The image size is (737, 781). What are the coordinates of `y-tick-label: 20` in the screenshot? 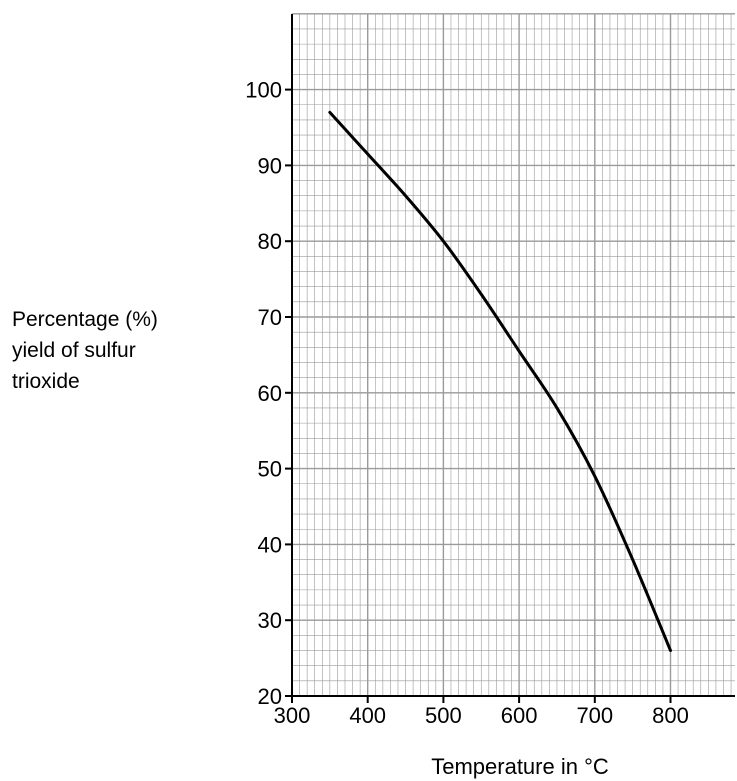 It's located at (270, 696).